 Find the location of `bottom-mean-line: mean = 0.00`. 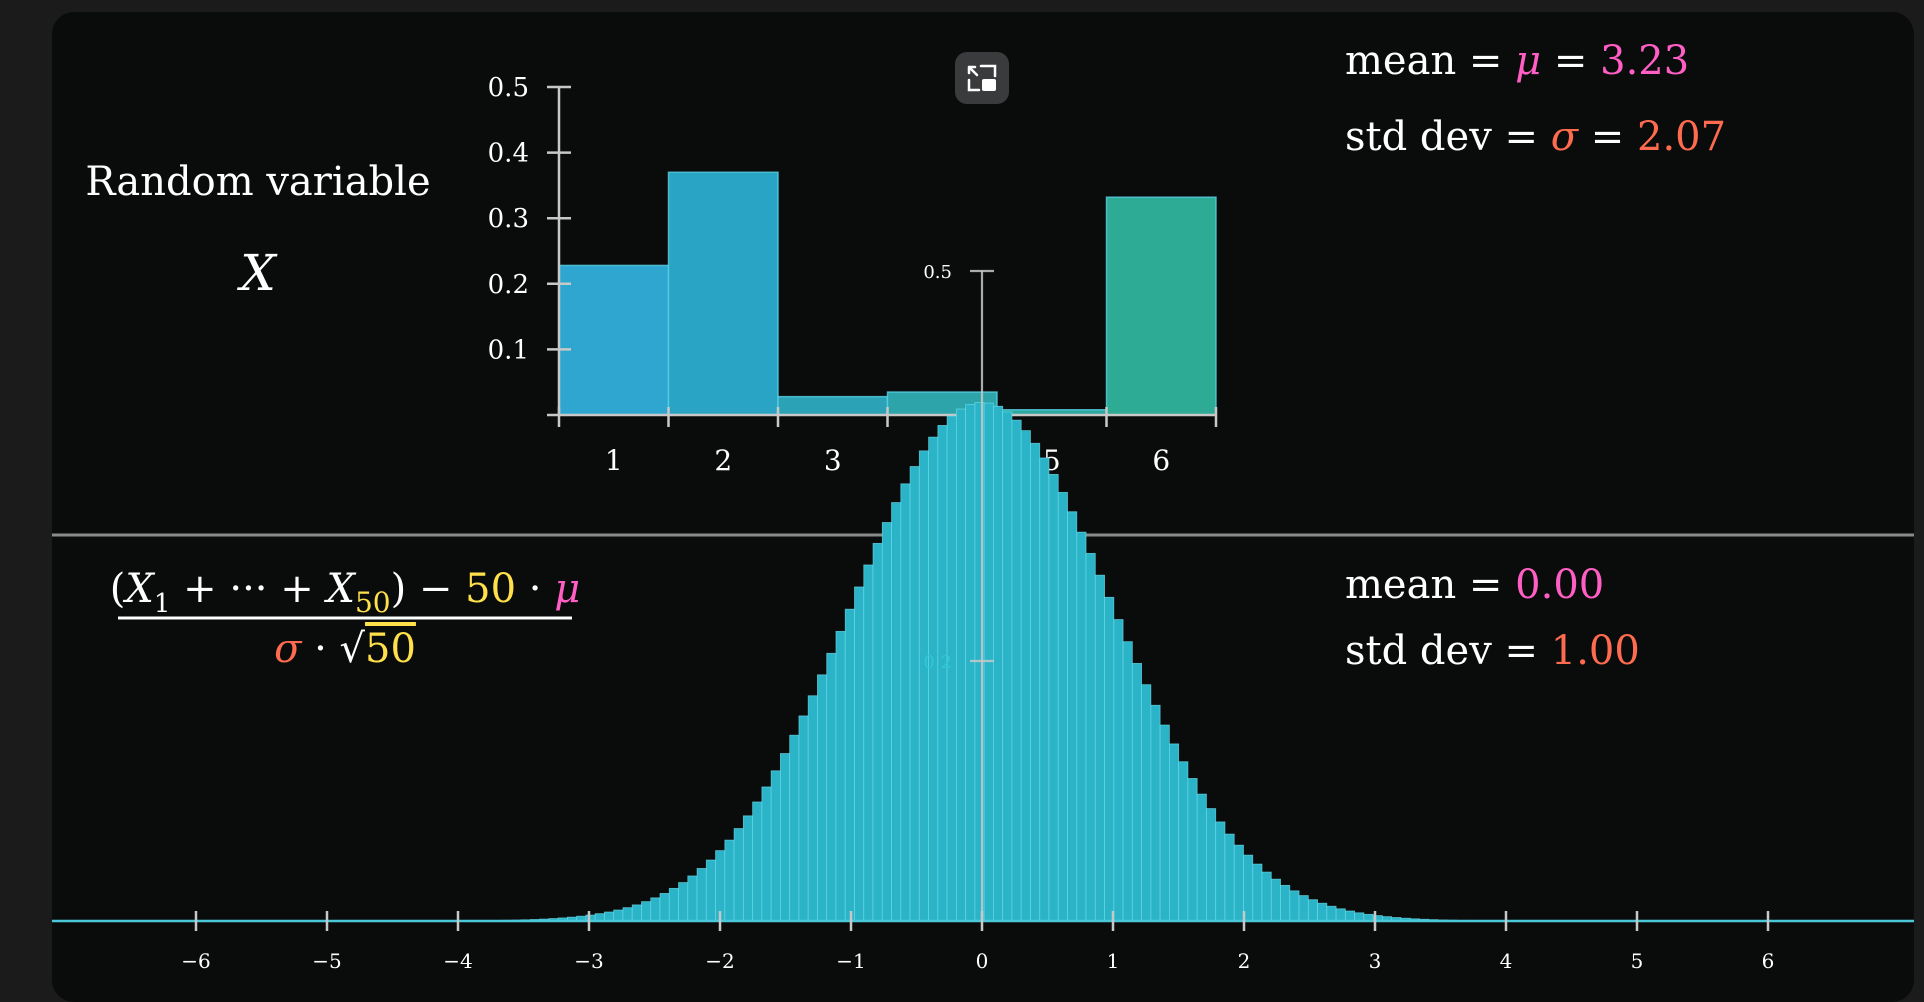

bottom-mean-line: mean = 0.00 is located at coordinates (1474, 585).